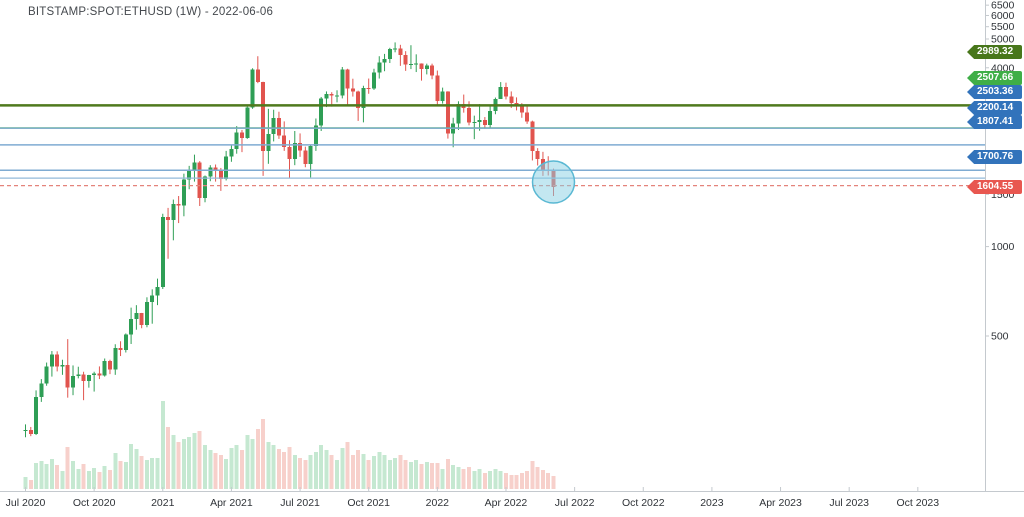 The image size is (1024, 517). I want to click on x-tick-label: Jul 2021, so click(300, 503).